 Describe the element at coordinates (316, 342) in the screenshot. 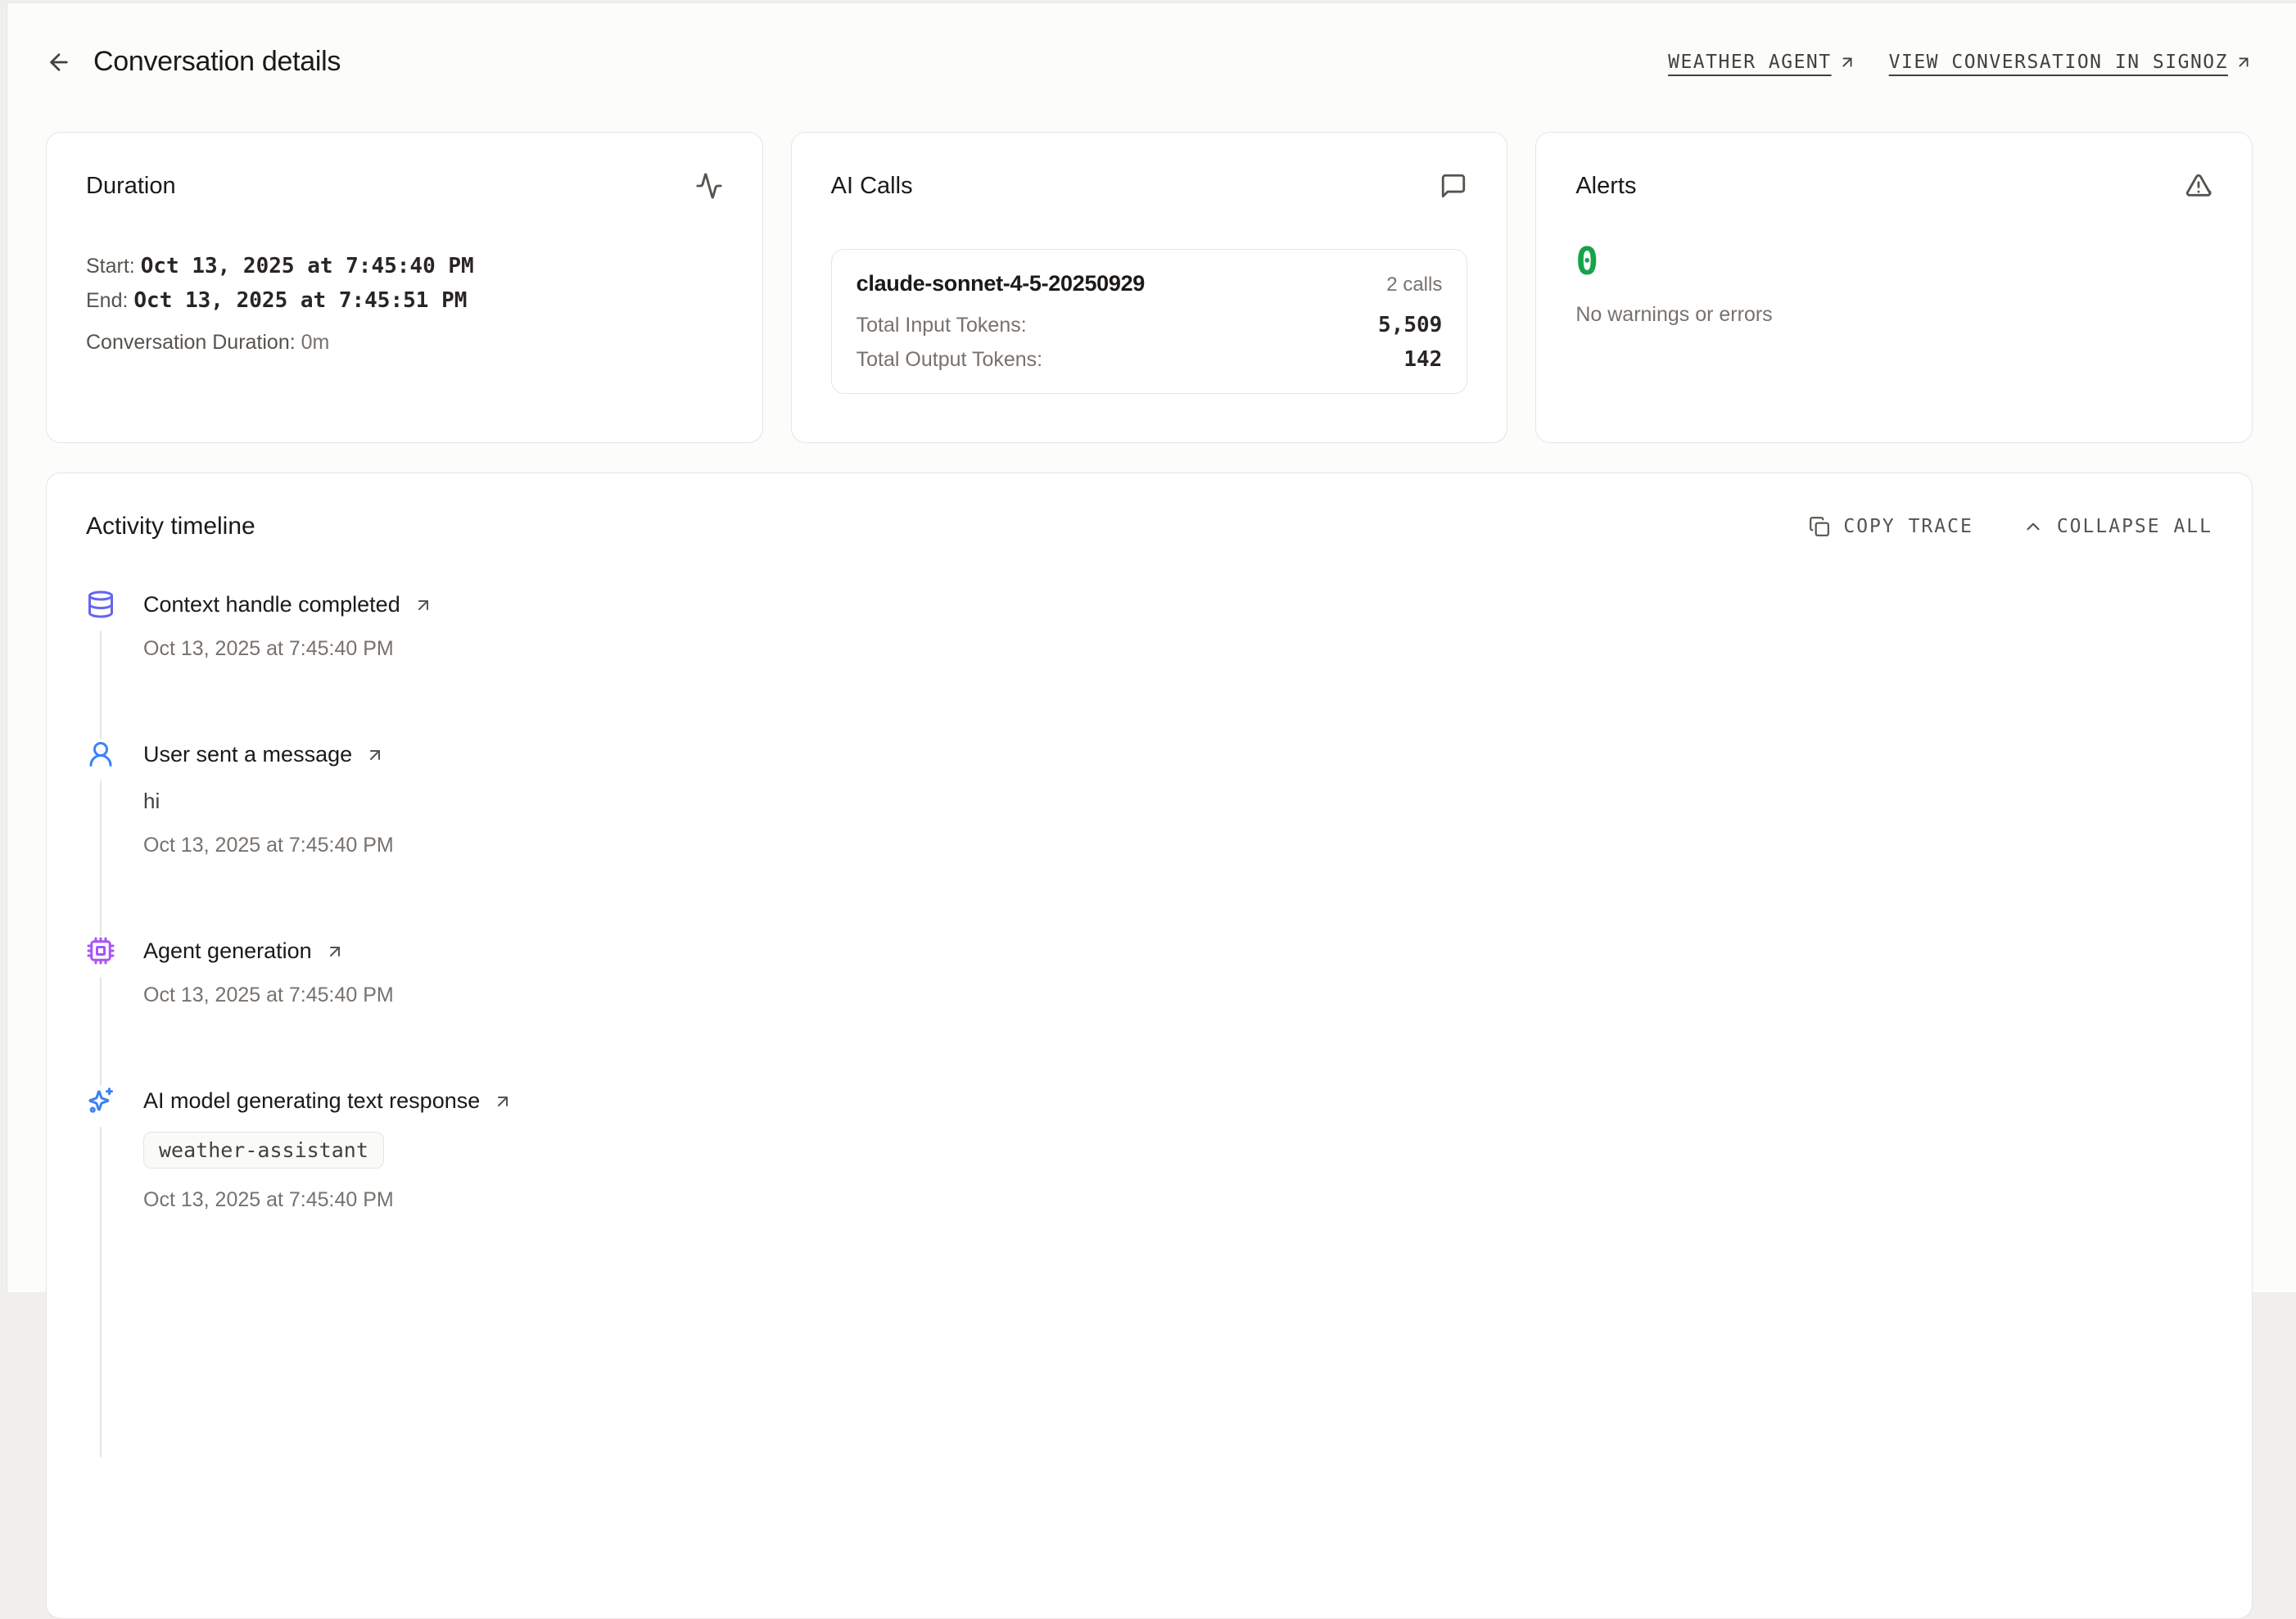

I see `conversation-duration-value: 0m` at that location.